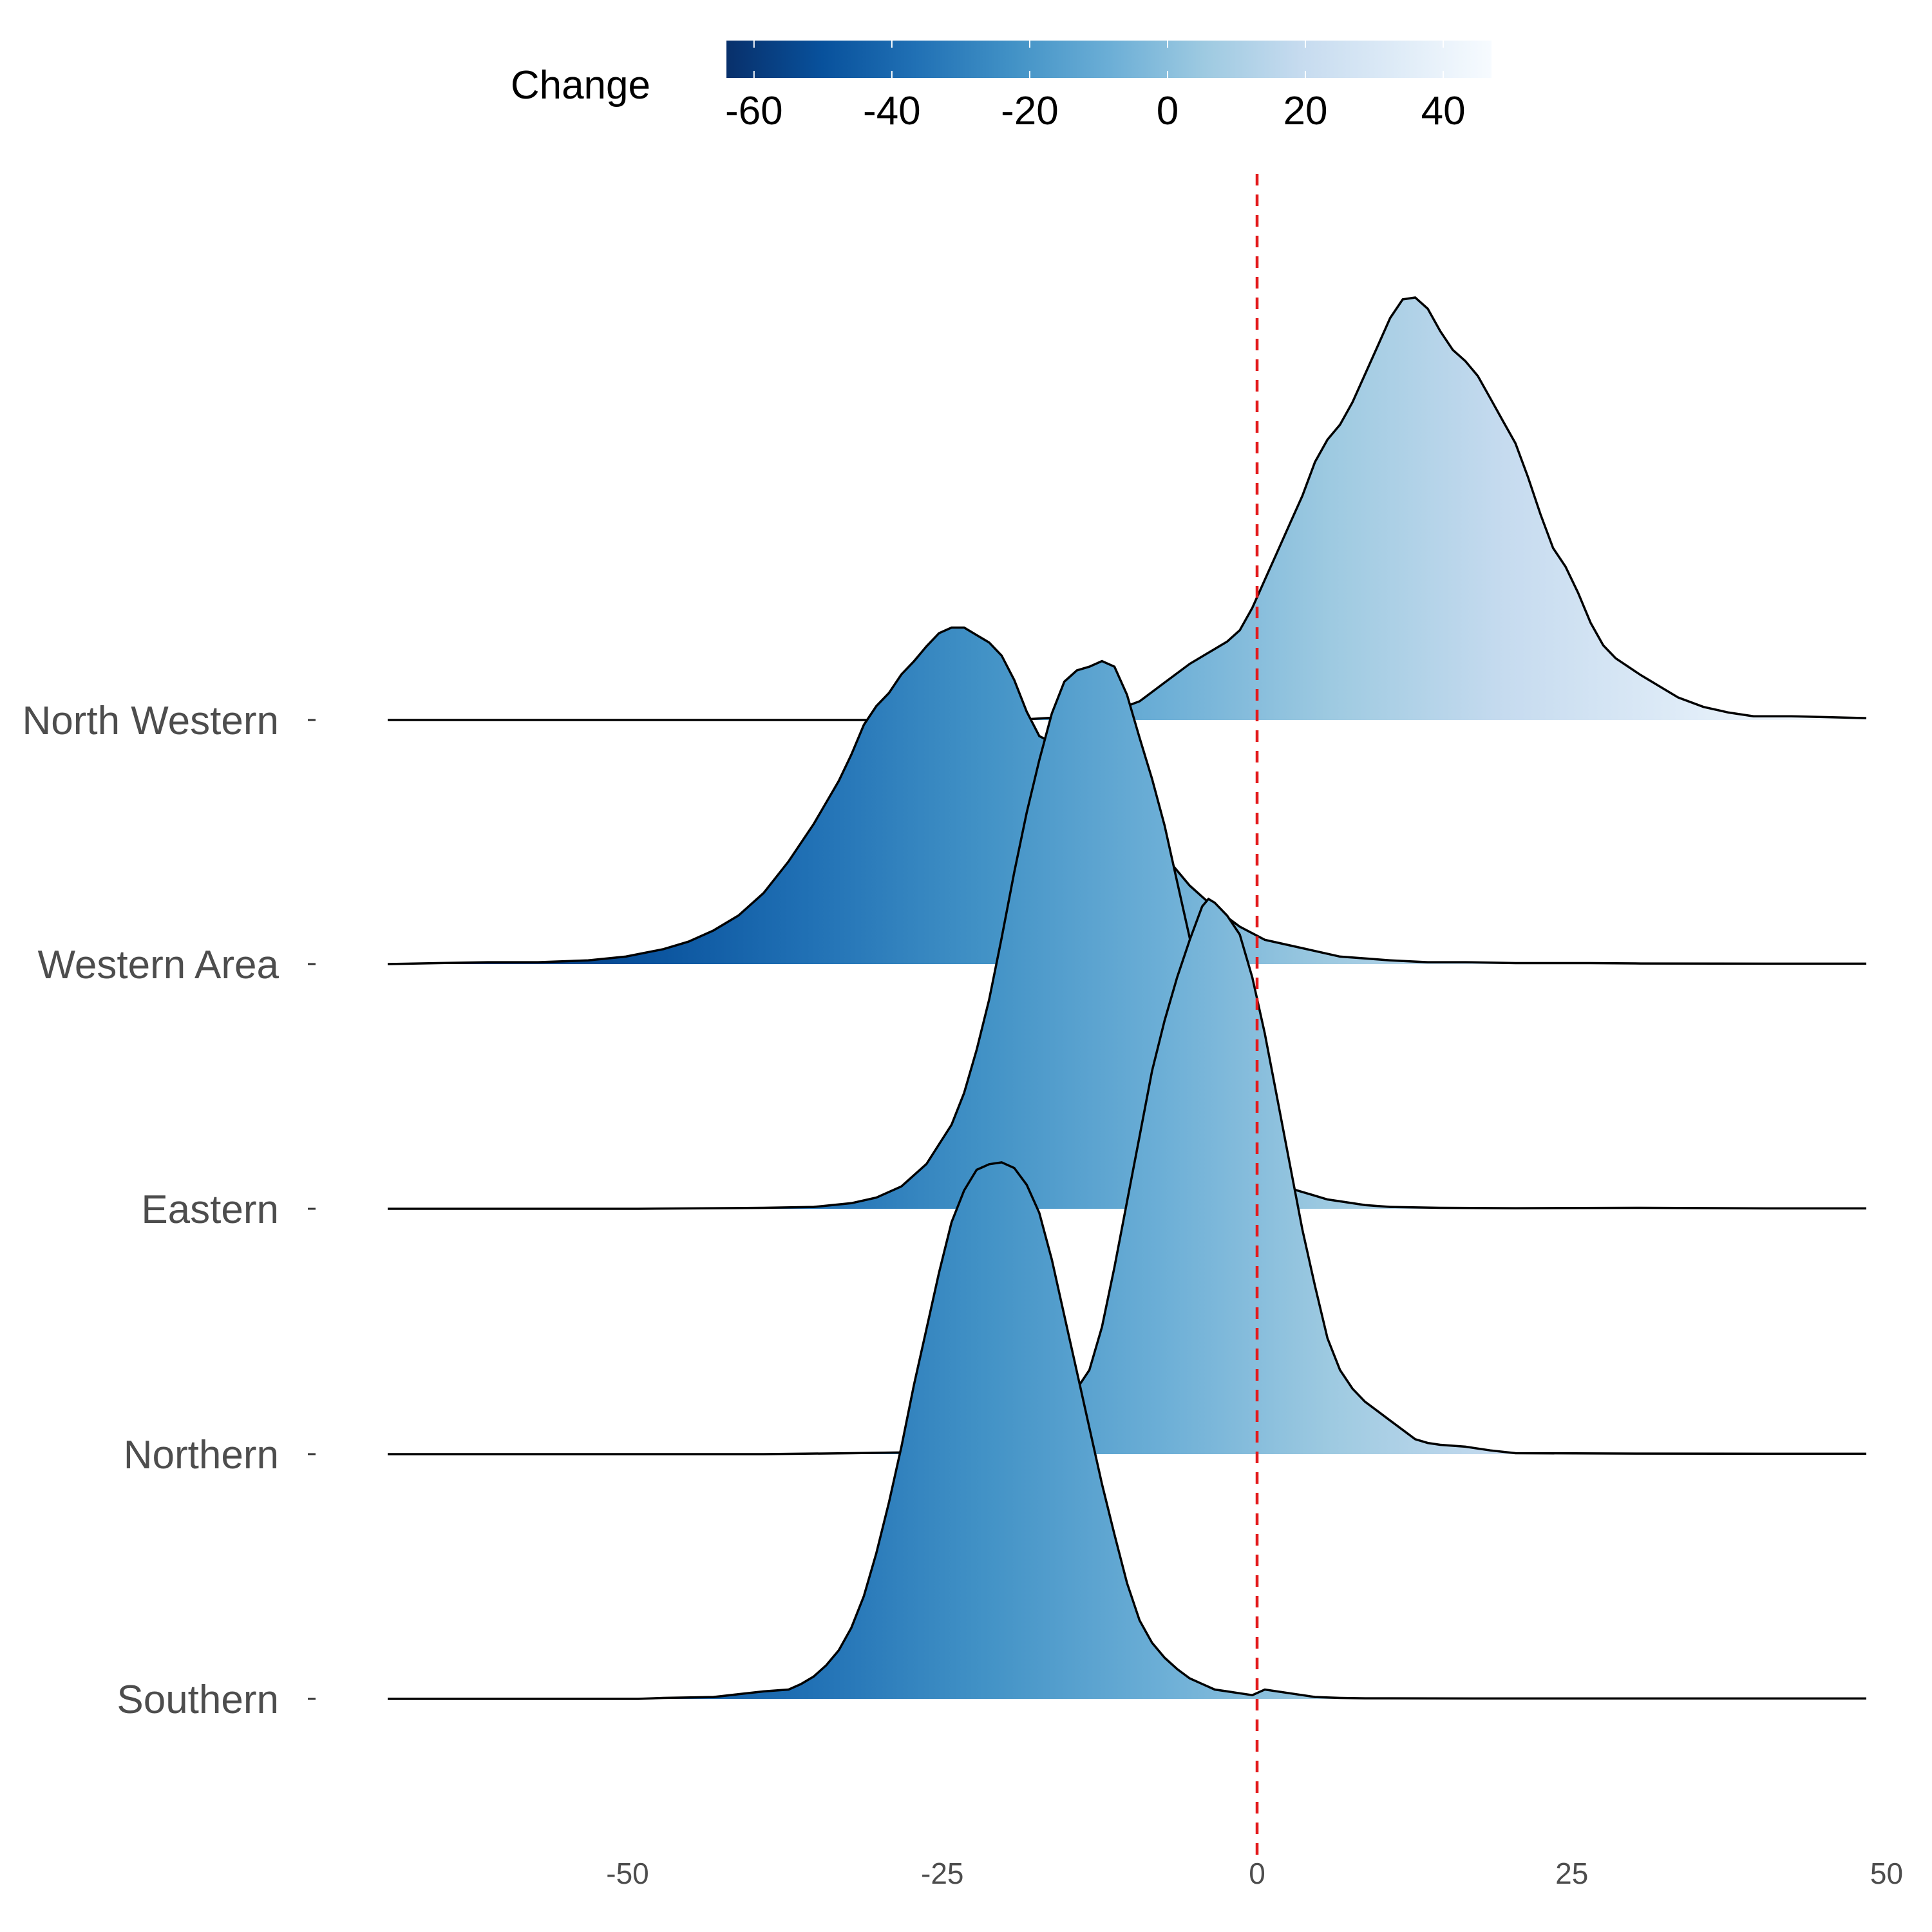 The height and width of the screenshot is (1932, 1932). I want to click on y-tick-label: Northern, so click(201, 1455).